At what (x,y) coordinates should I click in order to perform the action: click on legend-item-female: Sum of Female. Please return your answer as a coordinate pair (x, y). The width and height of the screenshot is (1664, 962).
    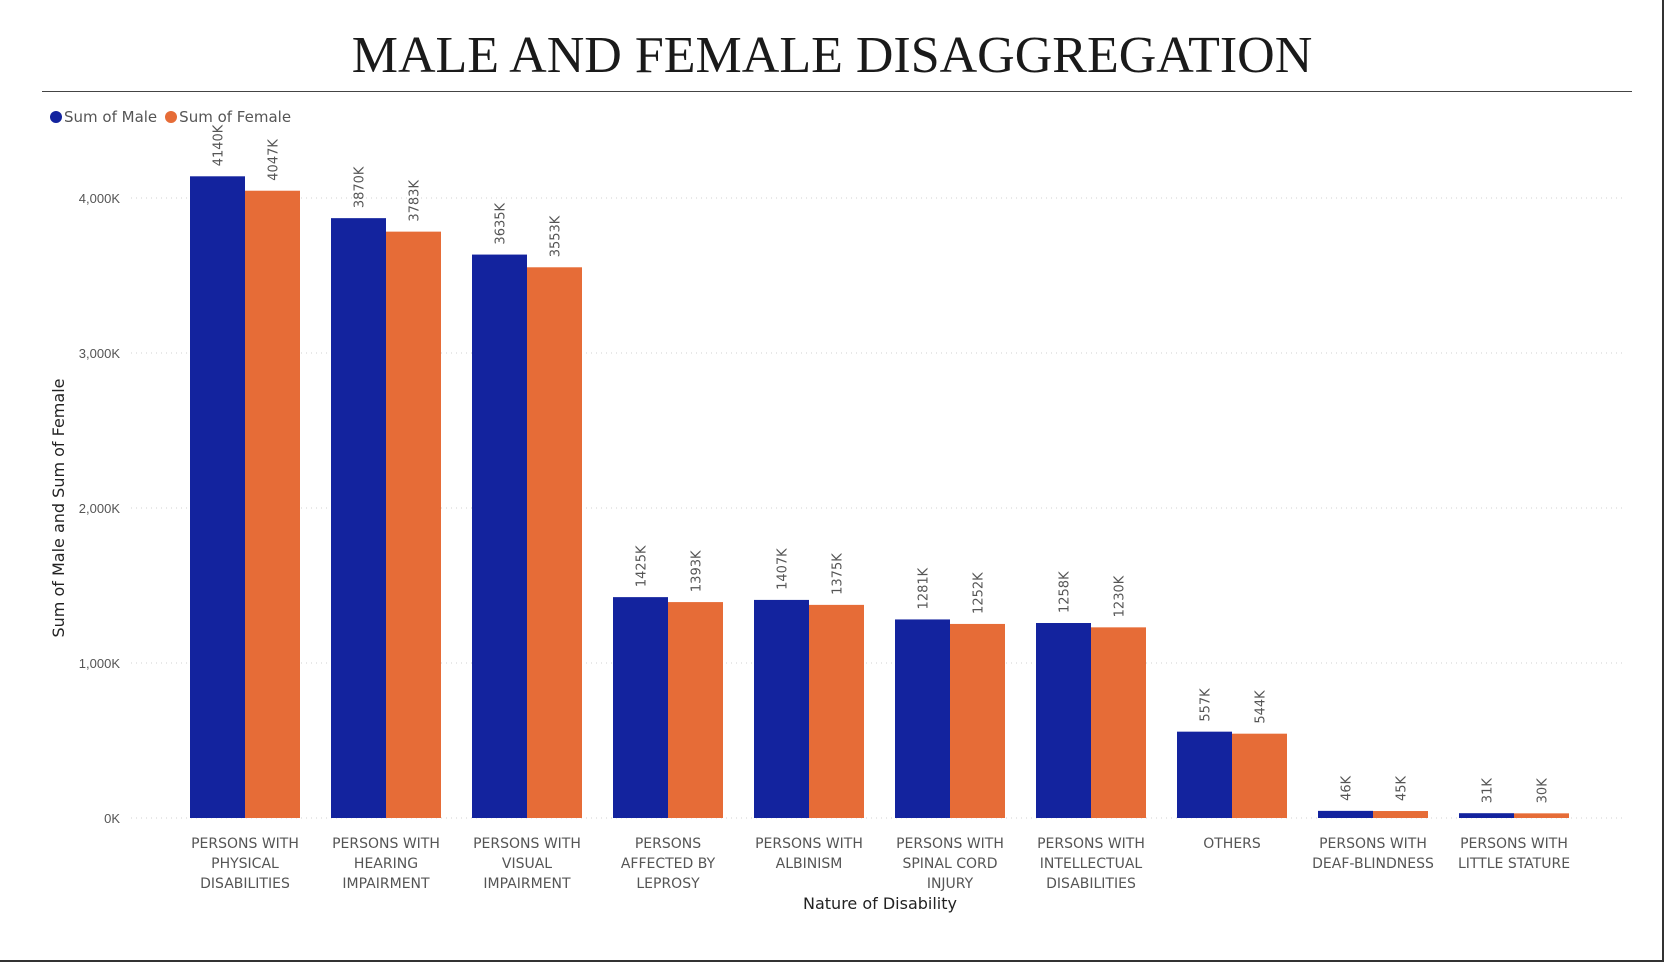
    Looking at the image, I should click on (228, 117).